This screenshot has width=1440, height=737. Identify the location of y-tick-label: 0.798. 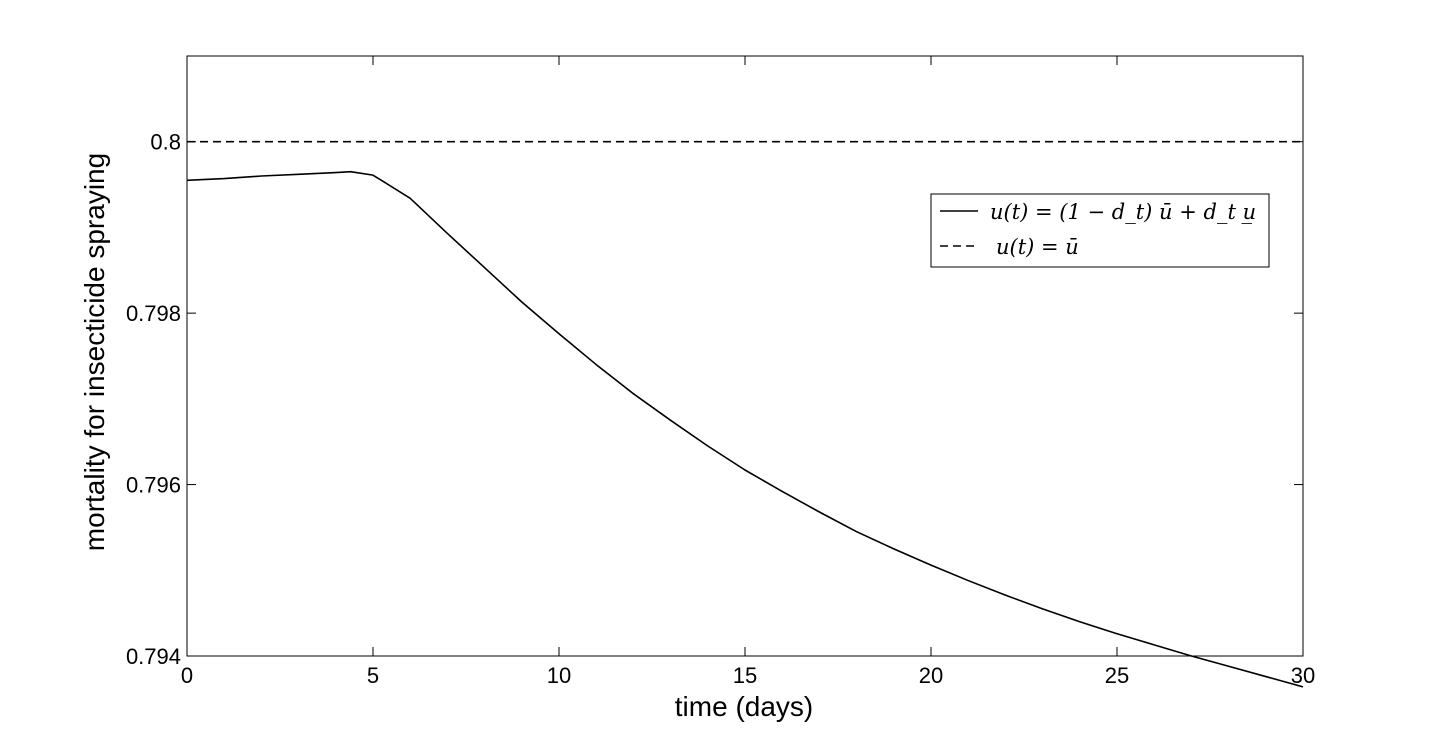
(153, 313).